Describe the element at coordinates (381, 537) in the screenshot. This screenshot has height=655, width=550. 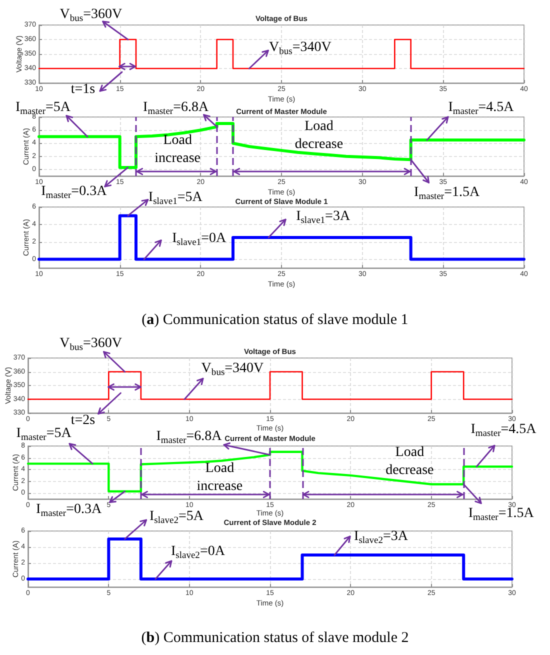
I see `annotation: I$_{slave2}$=3A` at that location.